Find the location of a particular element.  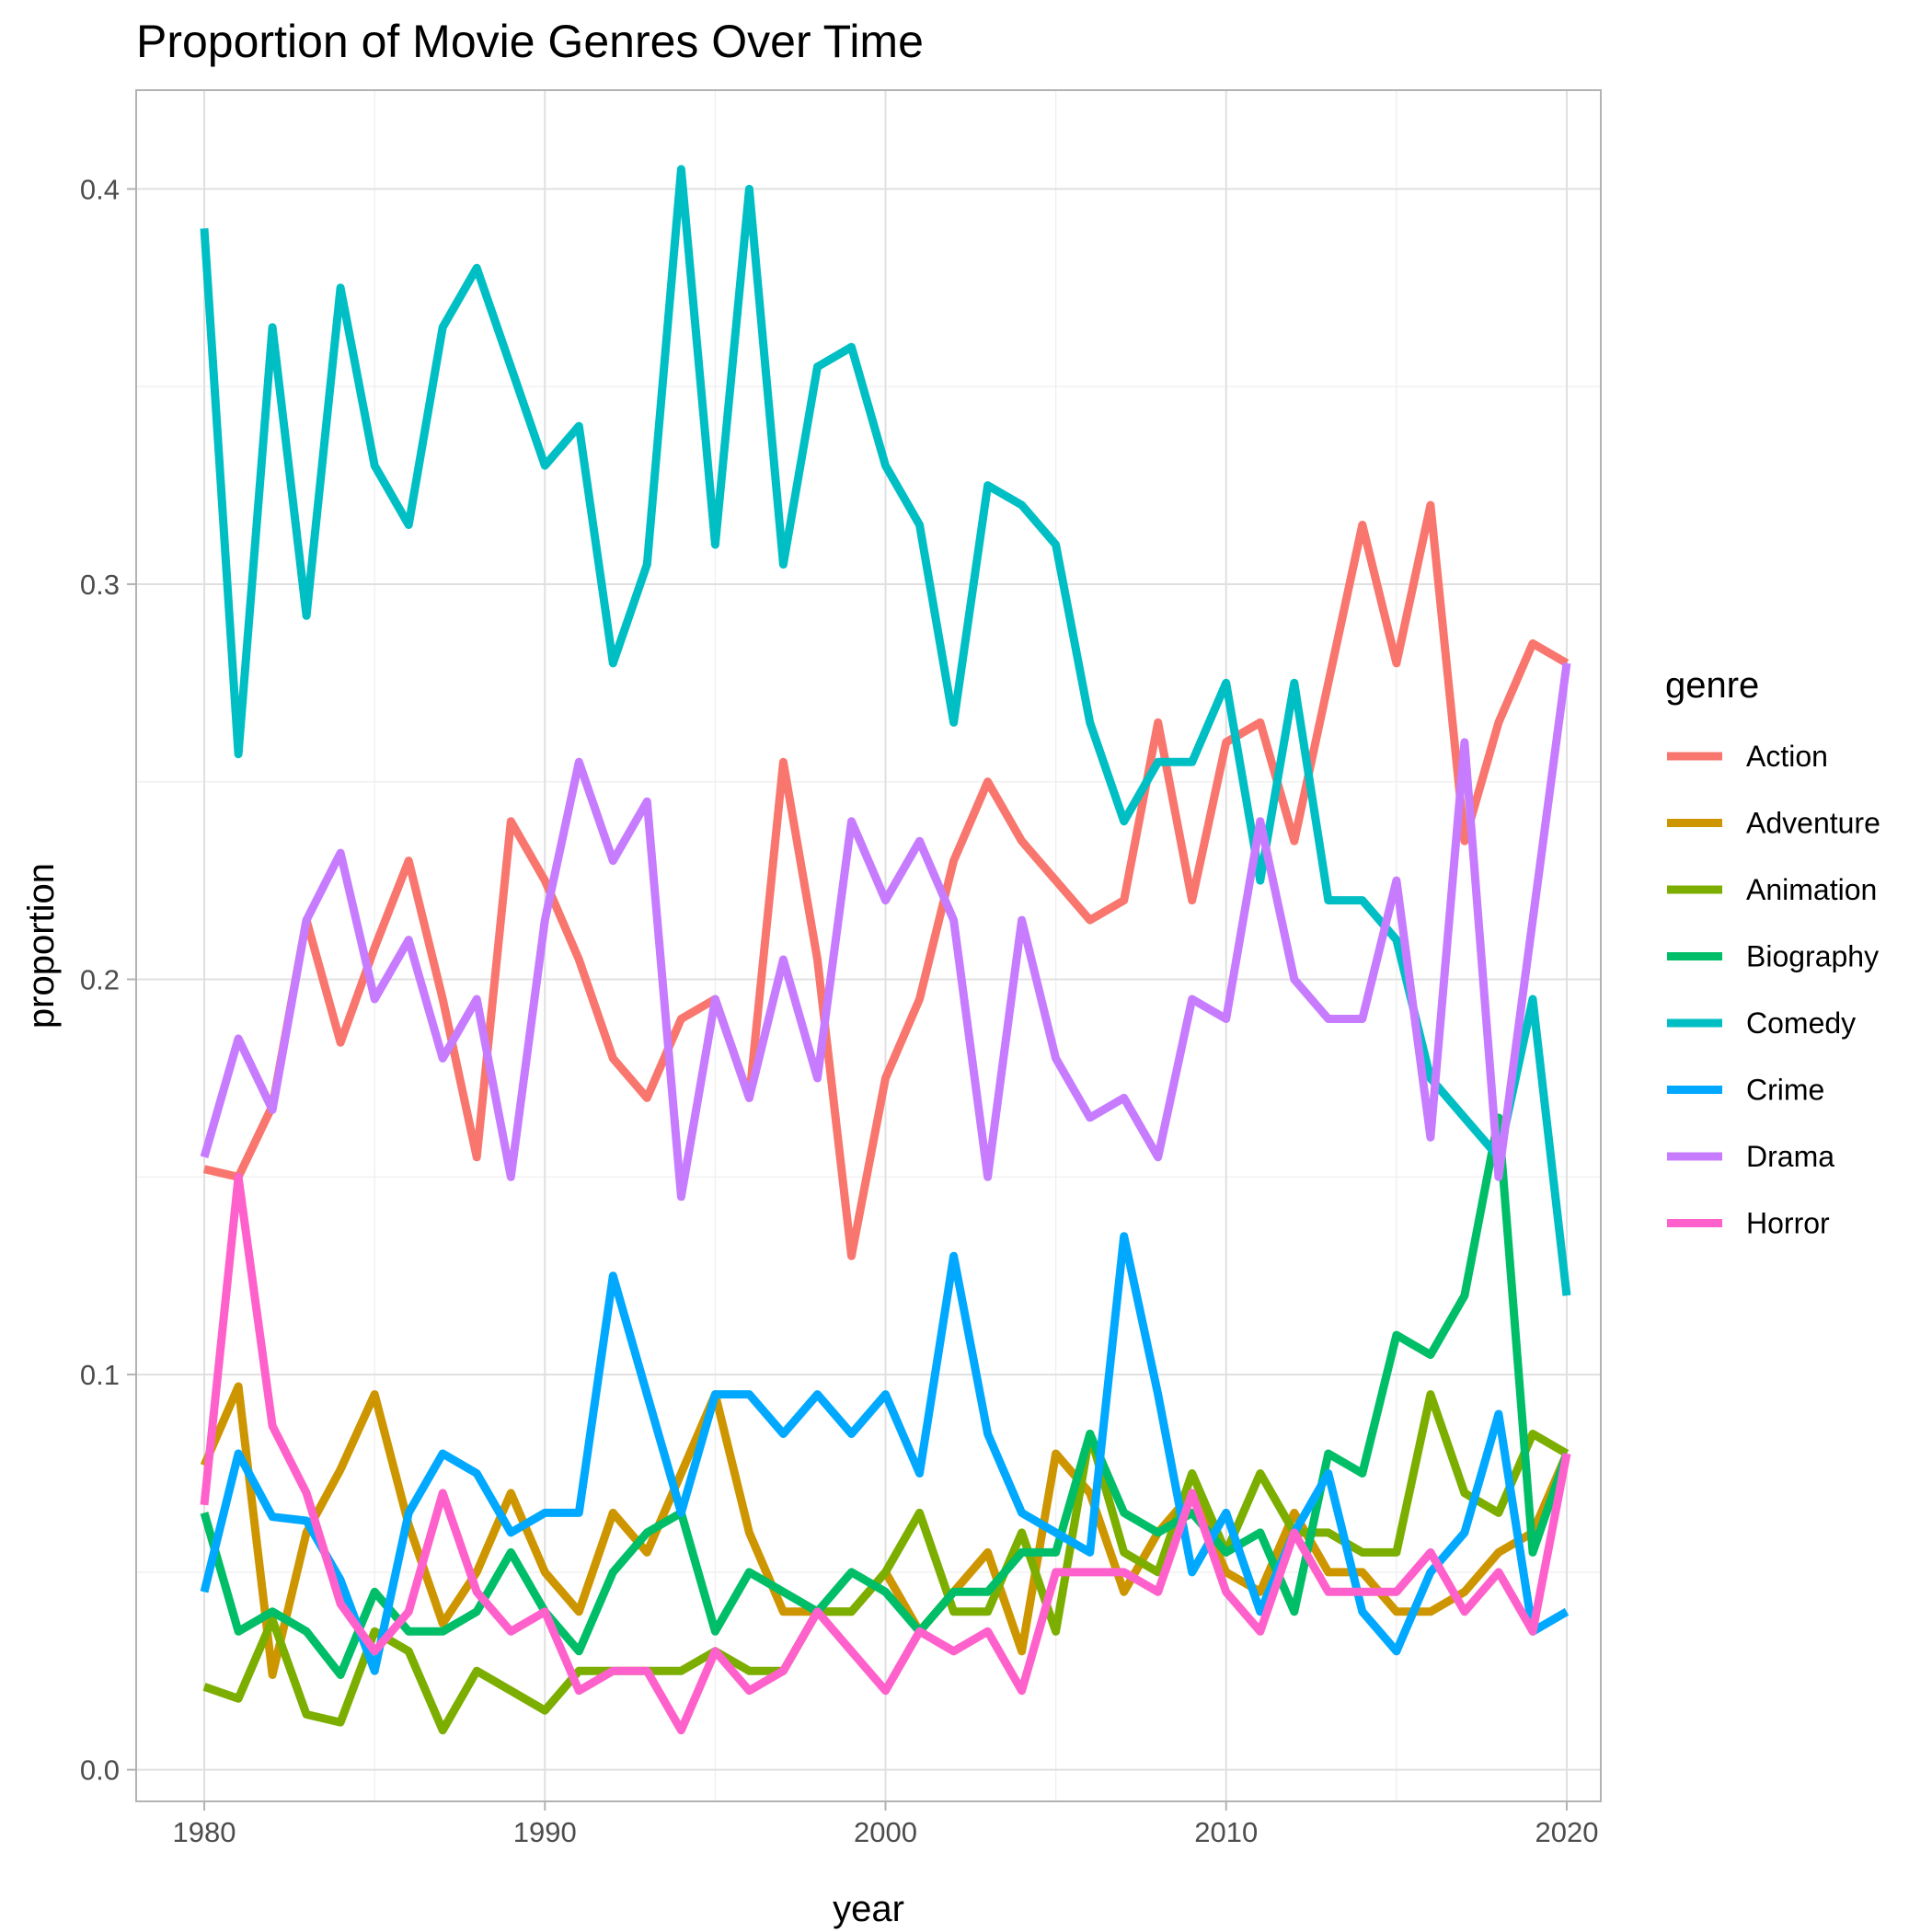

x-tick-label: 2000 is located at coordinates (885, 1832).